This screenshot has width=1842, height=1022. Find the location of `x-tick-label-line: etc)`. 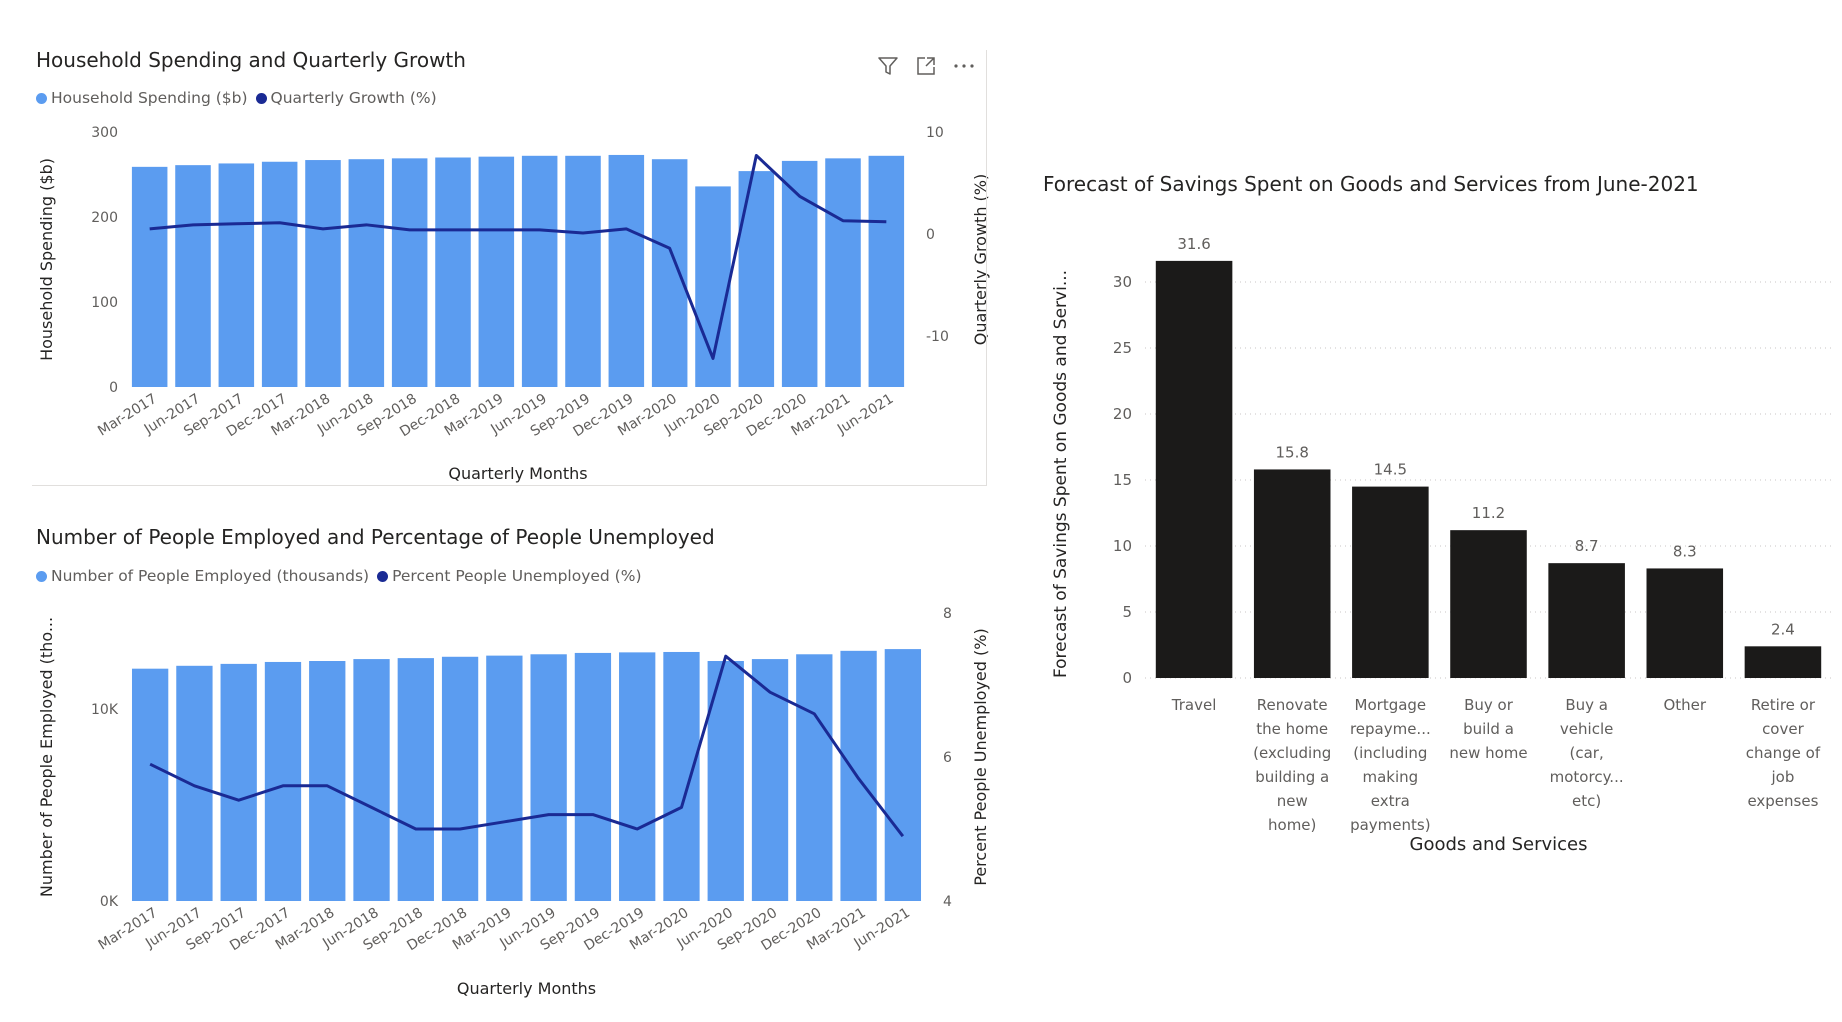

x-tick-label-line: etc) is located at coordinates (1586, 801).